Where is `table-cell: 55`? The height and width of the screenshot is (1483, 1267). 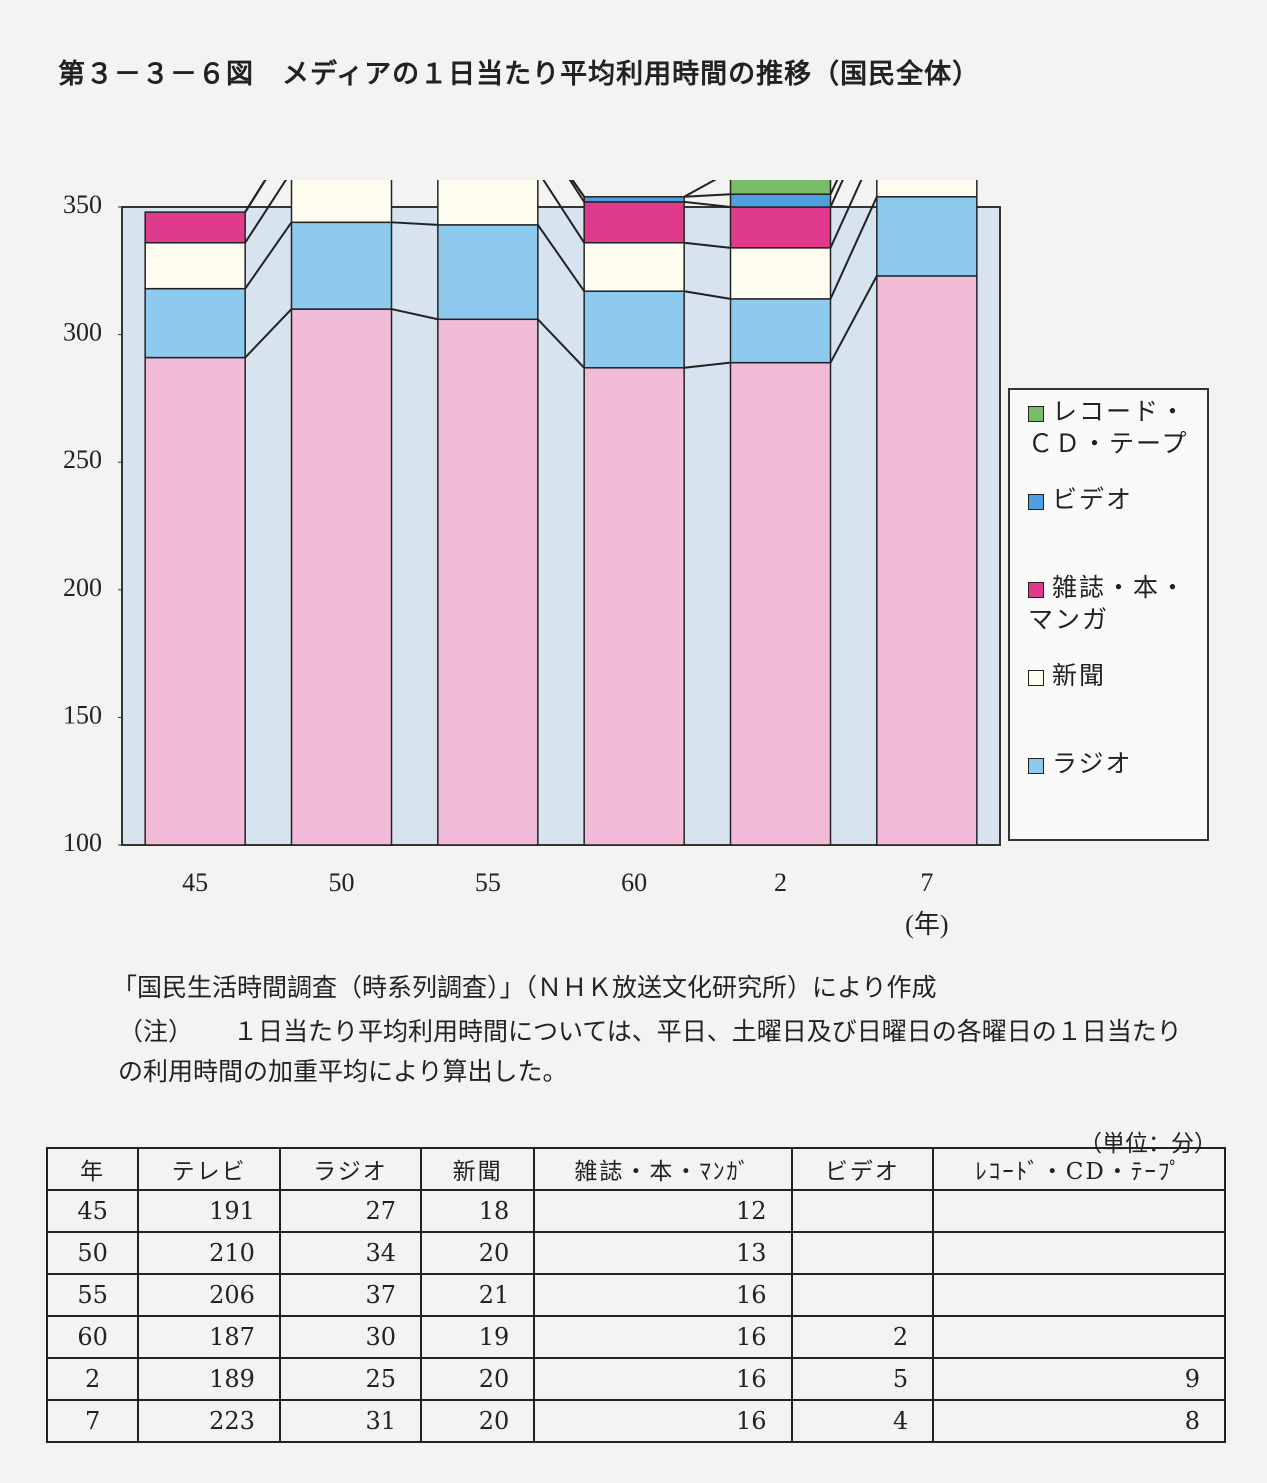
table-cell: 55 is located at coordinates (92, 1295).